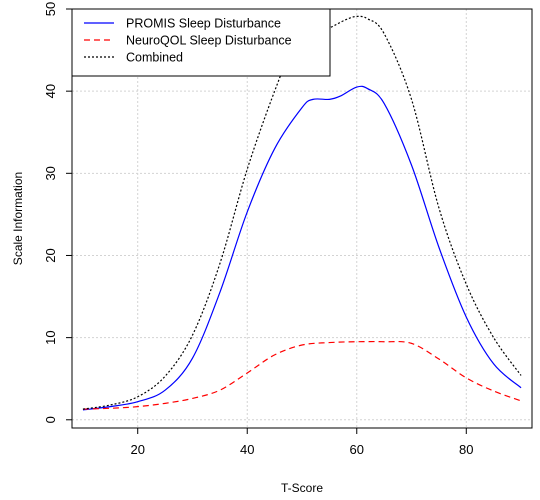 This screenshot has width=540, height=500. Describe the element at coordinates (466, 449) in the screenshot. I see `x-tick-label-80: 80` at that location.